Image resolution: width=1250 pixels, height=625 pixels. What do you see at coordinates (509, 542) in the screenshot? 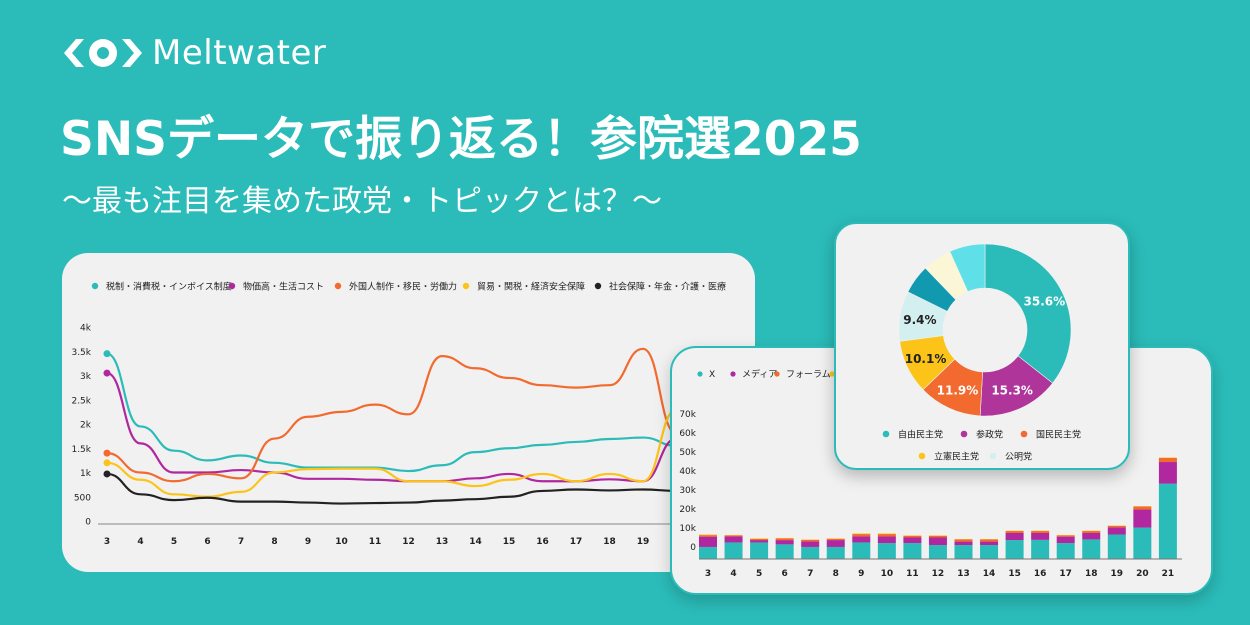
I see `x-tick-label: 15` at bounding box center [509, 542].